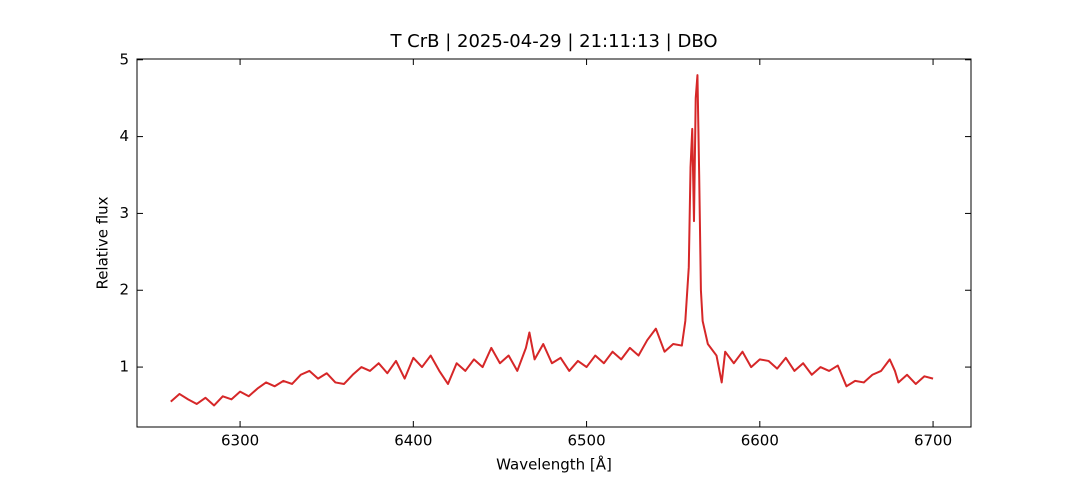  Describe the element at coordinates (760, 441) in the screenshot. I see `x-tick-label: 6600` at that location.